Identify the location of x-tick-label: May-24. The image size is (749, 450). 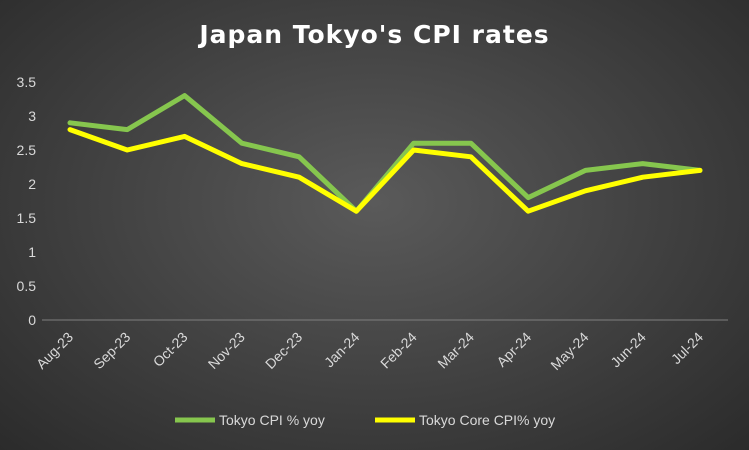
(569, 351).